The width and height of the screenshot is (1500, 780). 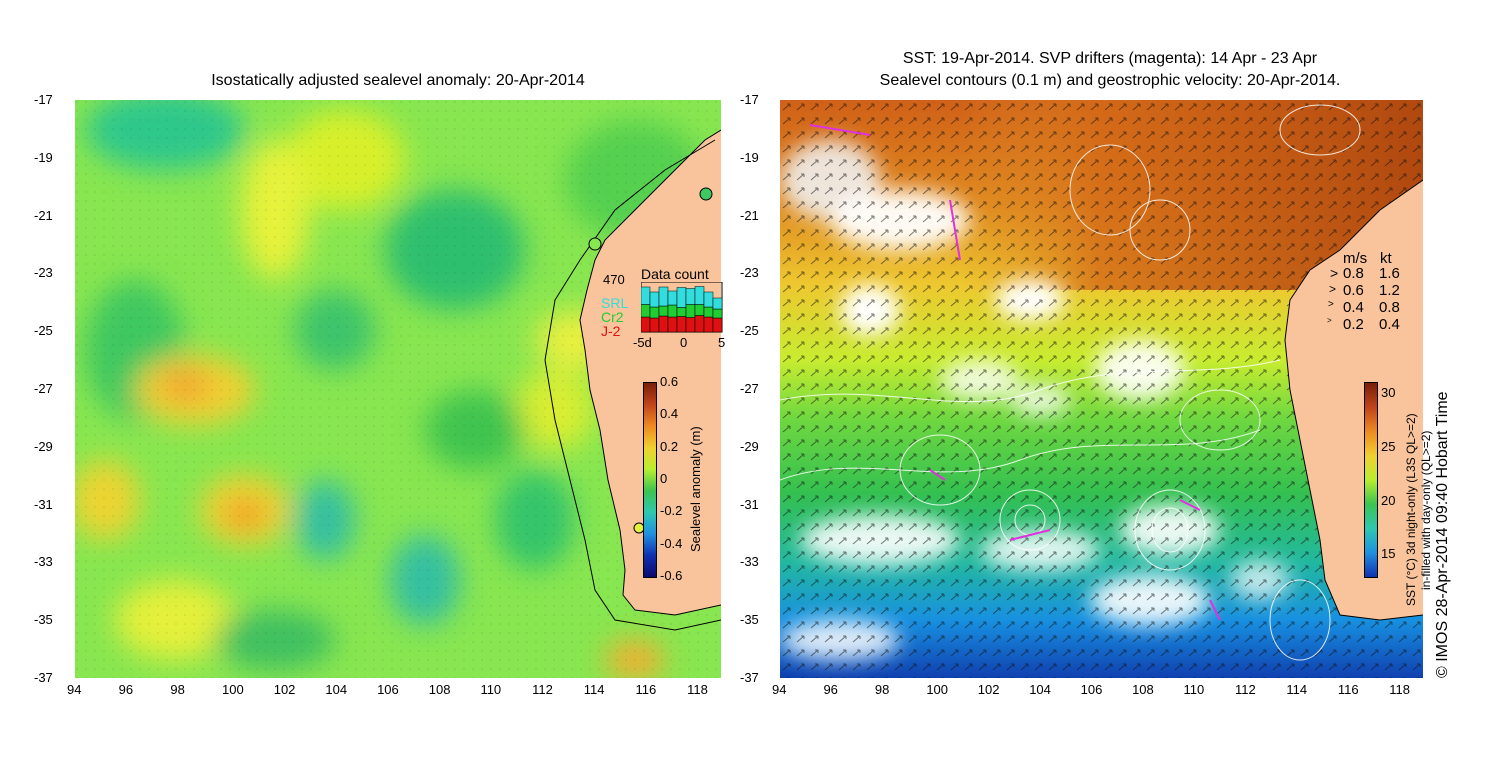 I want to click on sealevel-colorbar-tick: 0.2, so click(x=669, y=446).